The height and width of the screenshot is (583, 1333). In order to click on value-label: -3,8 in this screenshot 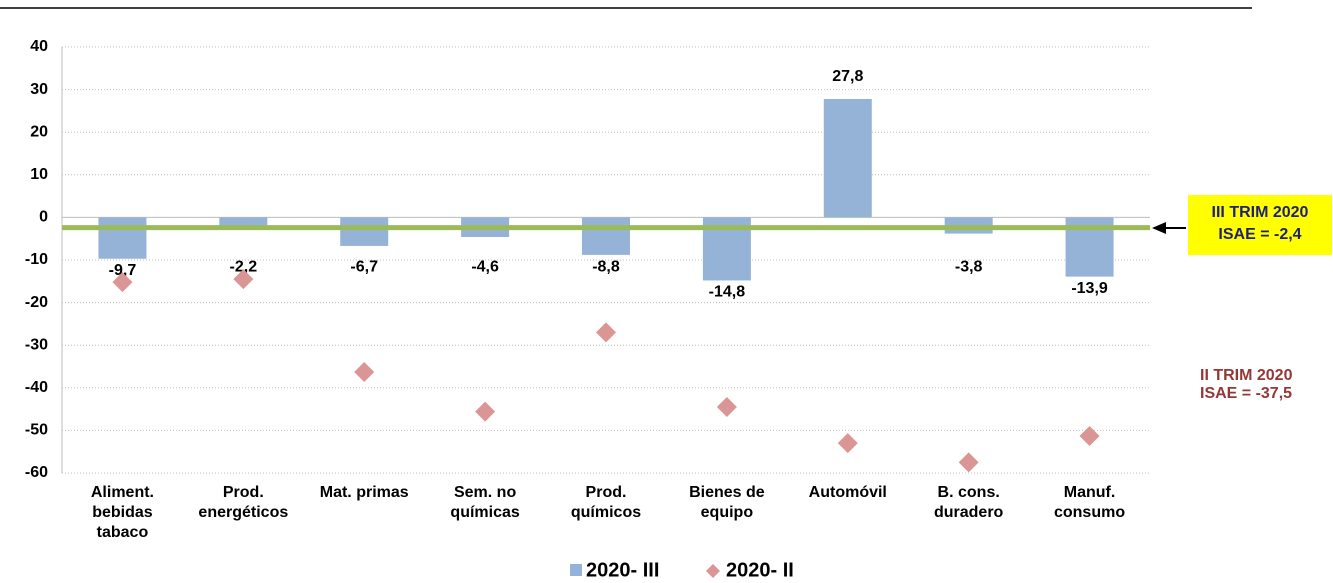, I will do `click(969, 267)`.